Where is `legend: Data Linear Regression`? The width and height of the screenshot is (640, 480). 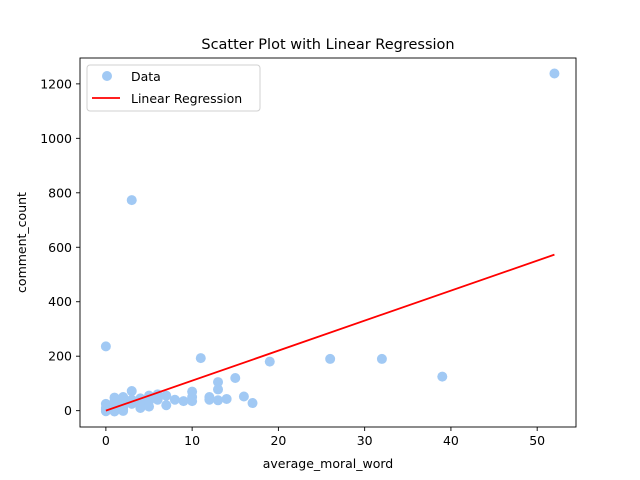
legend: Data Linear Regression is located at coordinates (173, 88).